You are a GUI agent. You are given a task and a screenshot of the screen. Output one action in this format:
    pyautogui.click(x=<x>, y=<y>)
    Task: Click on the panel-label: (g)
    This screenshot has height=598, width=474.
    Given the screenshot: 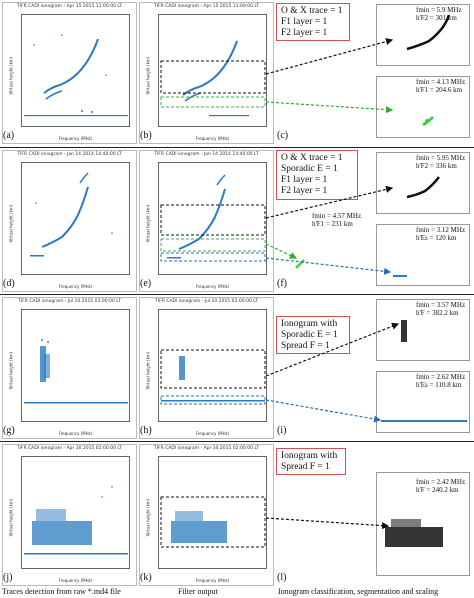 What is the action you would take?
    pyautogui.click(x=9, y=430)
    